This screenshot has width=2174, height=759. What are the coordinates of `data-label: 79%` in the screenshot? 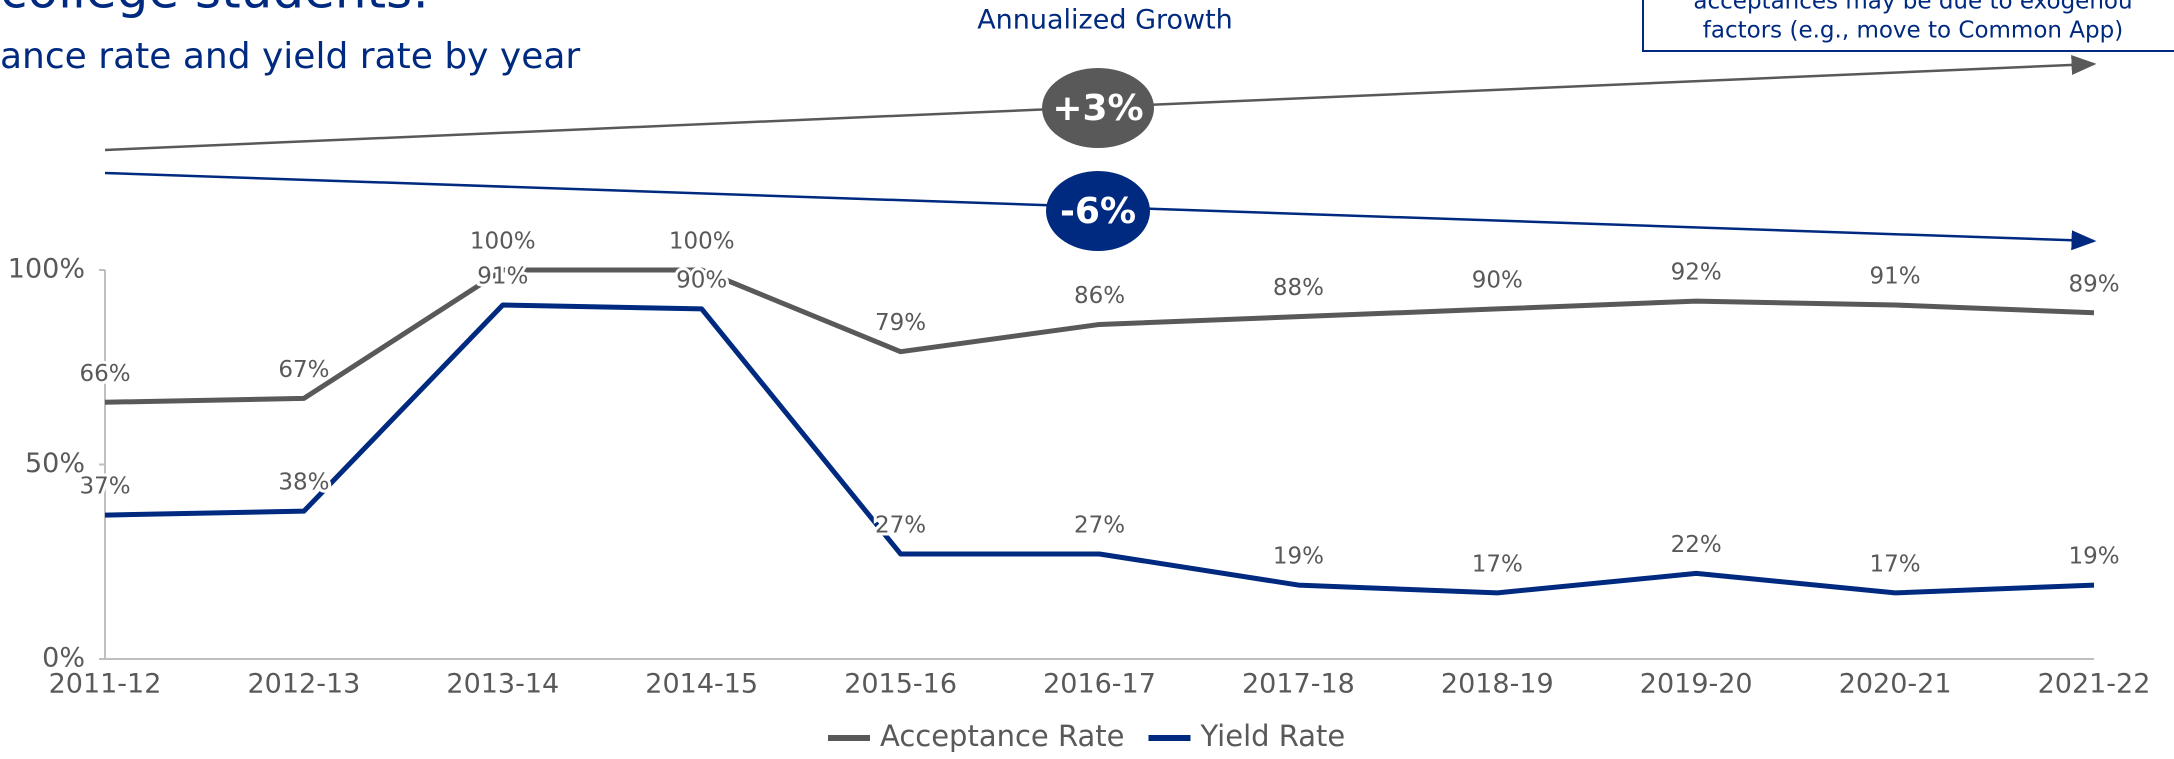 It's located at (900, 323).